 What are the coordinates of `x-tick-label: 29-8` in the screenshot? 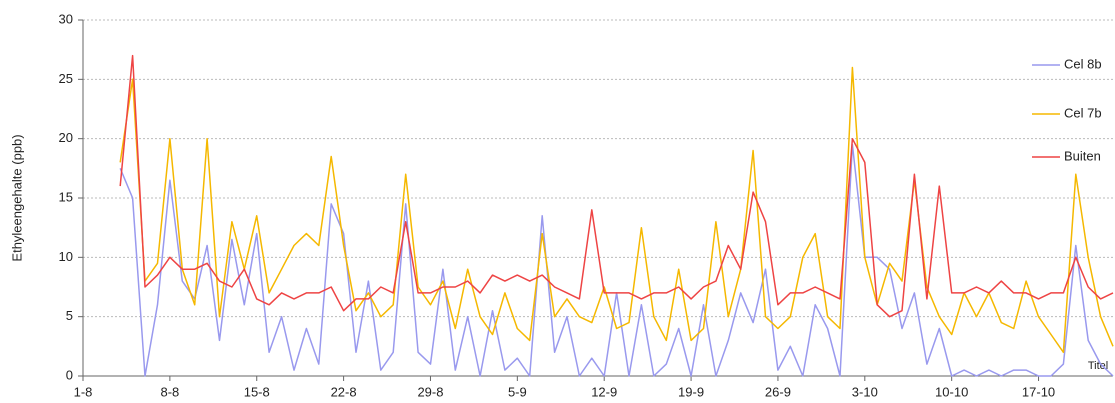 It's located at (430, 391).